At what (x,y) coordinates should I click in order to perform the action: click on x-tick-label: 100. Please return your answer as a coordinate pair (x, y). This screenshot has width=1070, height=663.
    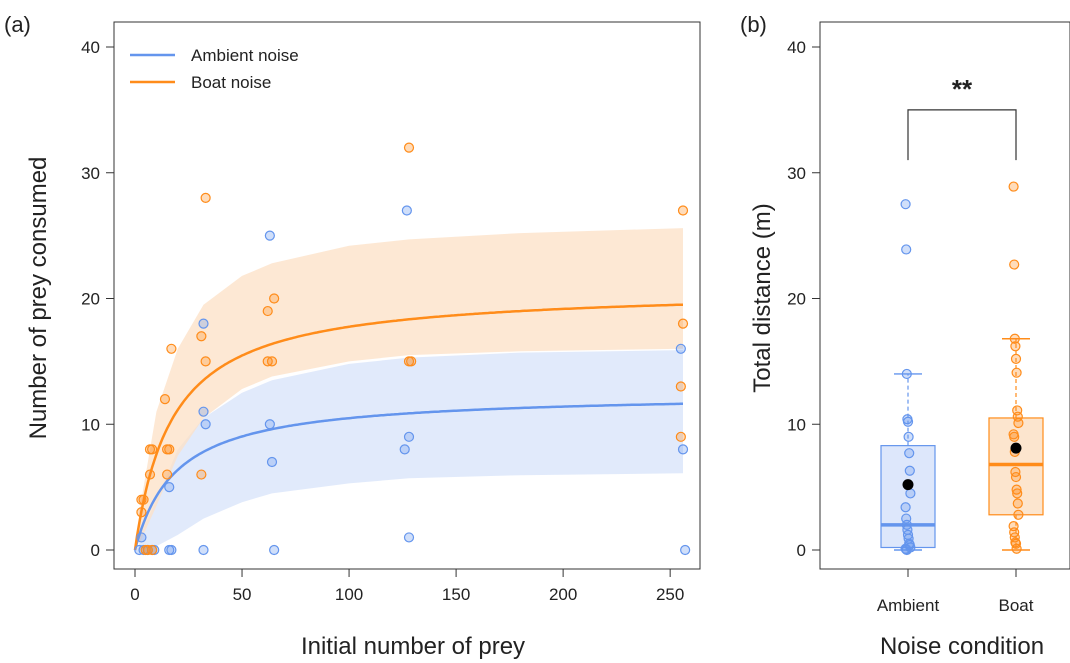
    Looking at the image, I should click on (349, 594).